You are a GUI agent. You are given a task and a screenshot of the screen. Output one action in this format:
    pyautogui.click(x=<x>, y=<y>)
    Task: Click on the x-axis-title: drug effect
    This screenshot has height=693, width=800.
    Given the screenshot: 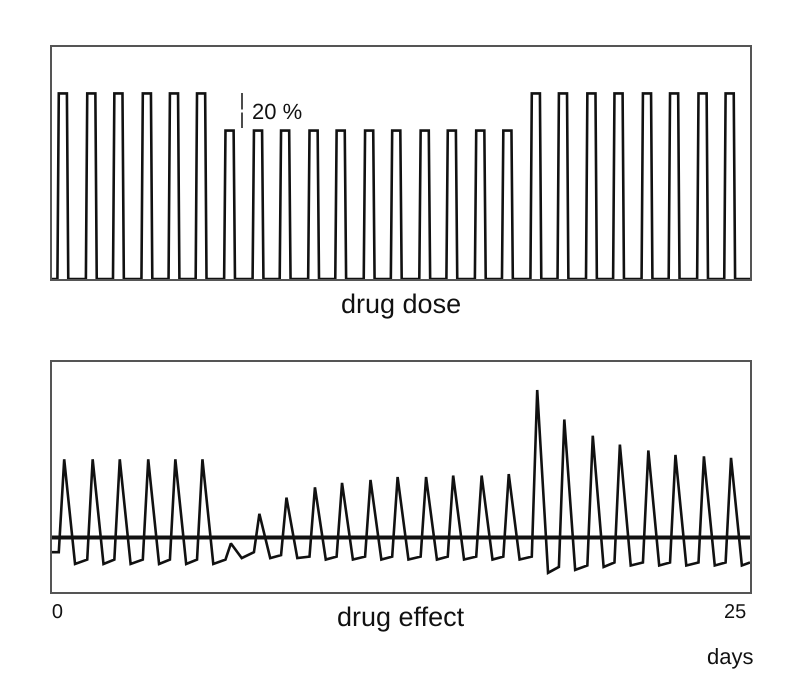 What is the action you would take?
    pyautogui.click(x=401, y=617)
    